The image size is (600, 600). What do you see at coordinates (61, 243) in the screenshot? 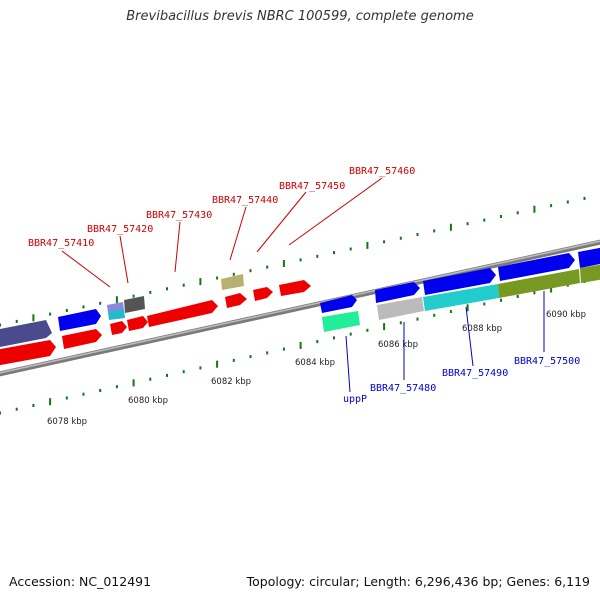
I see `gene-label-bbr47-57410: BBR47_57410` at bounding box center [61, 243].